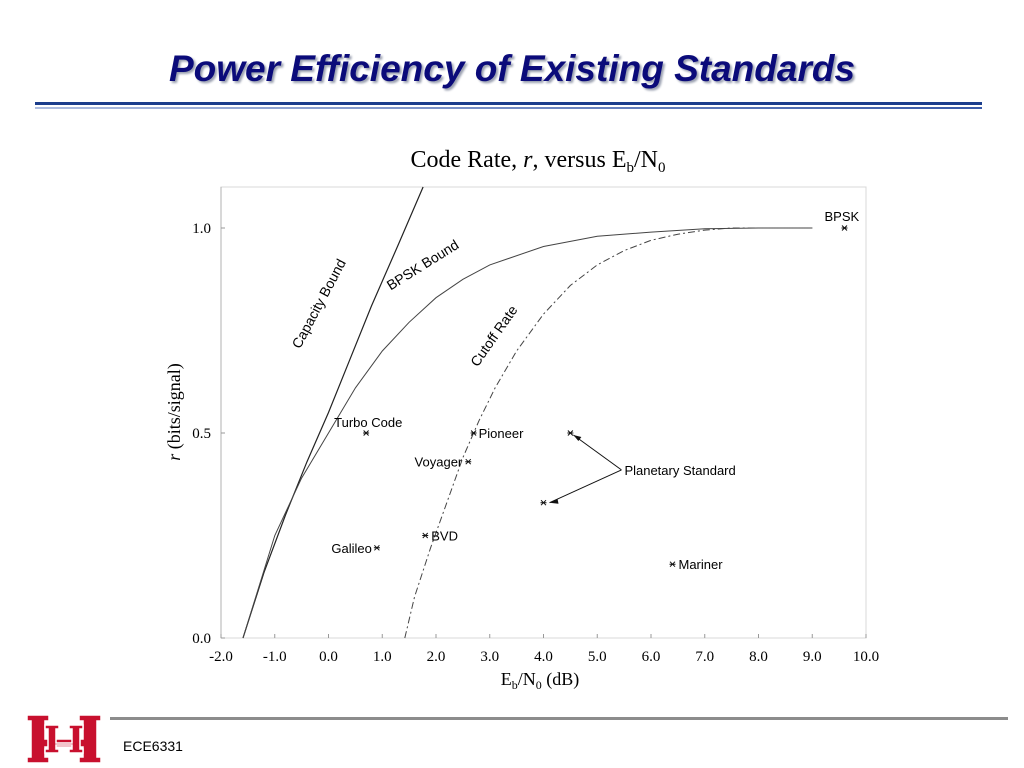  I want to click on x-tick-label: 3.0, so click(489, 657).